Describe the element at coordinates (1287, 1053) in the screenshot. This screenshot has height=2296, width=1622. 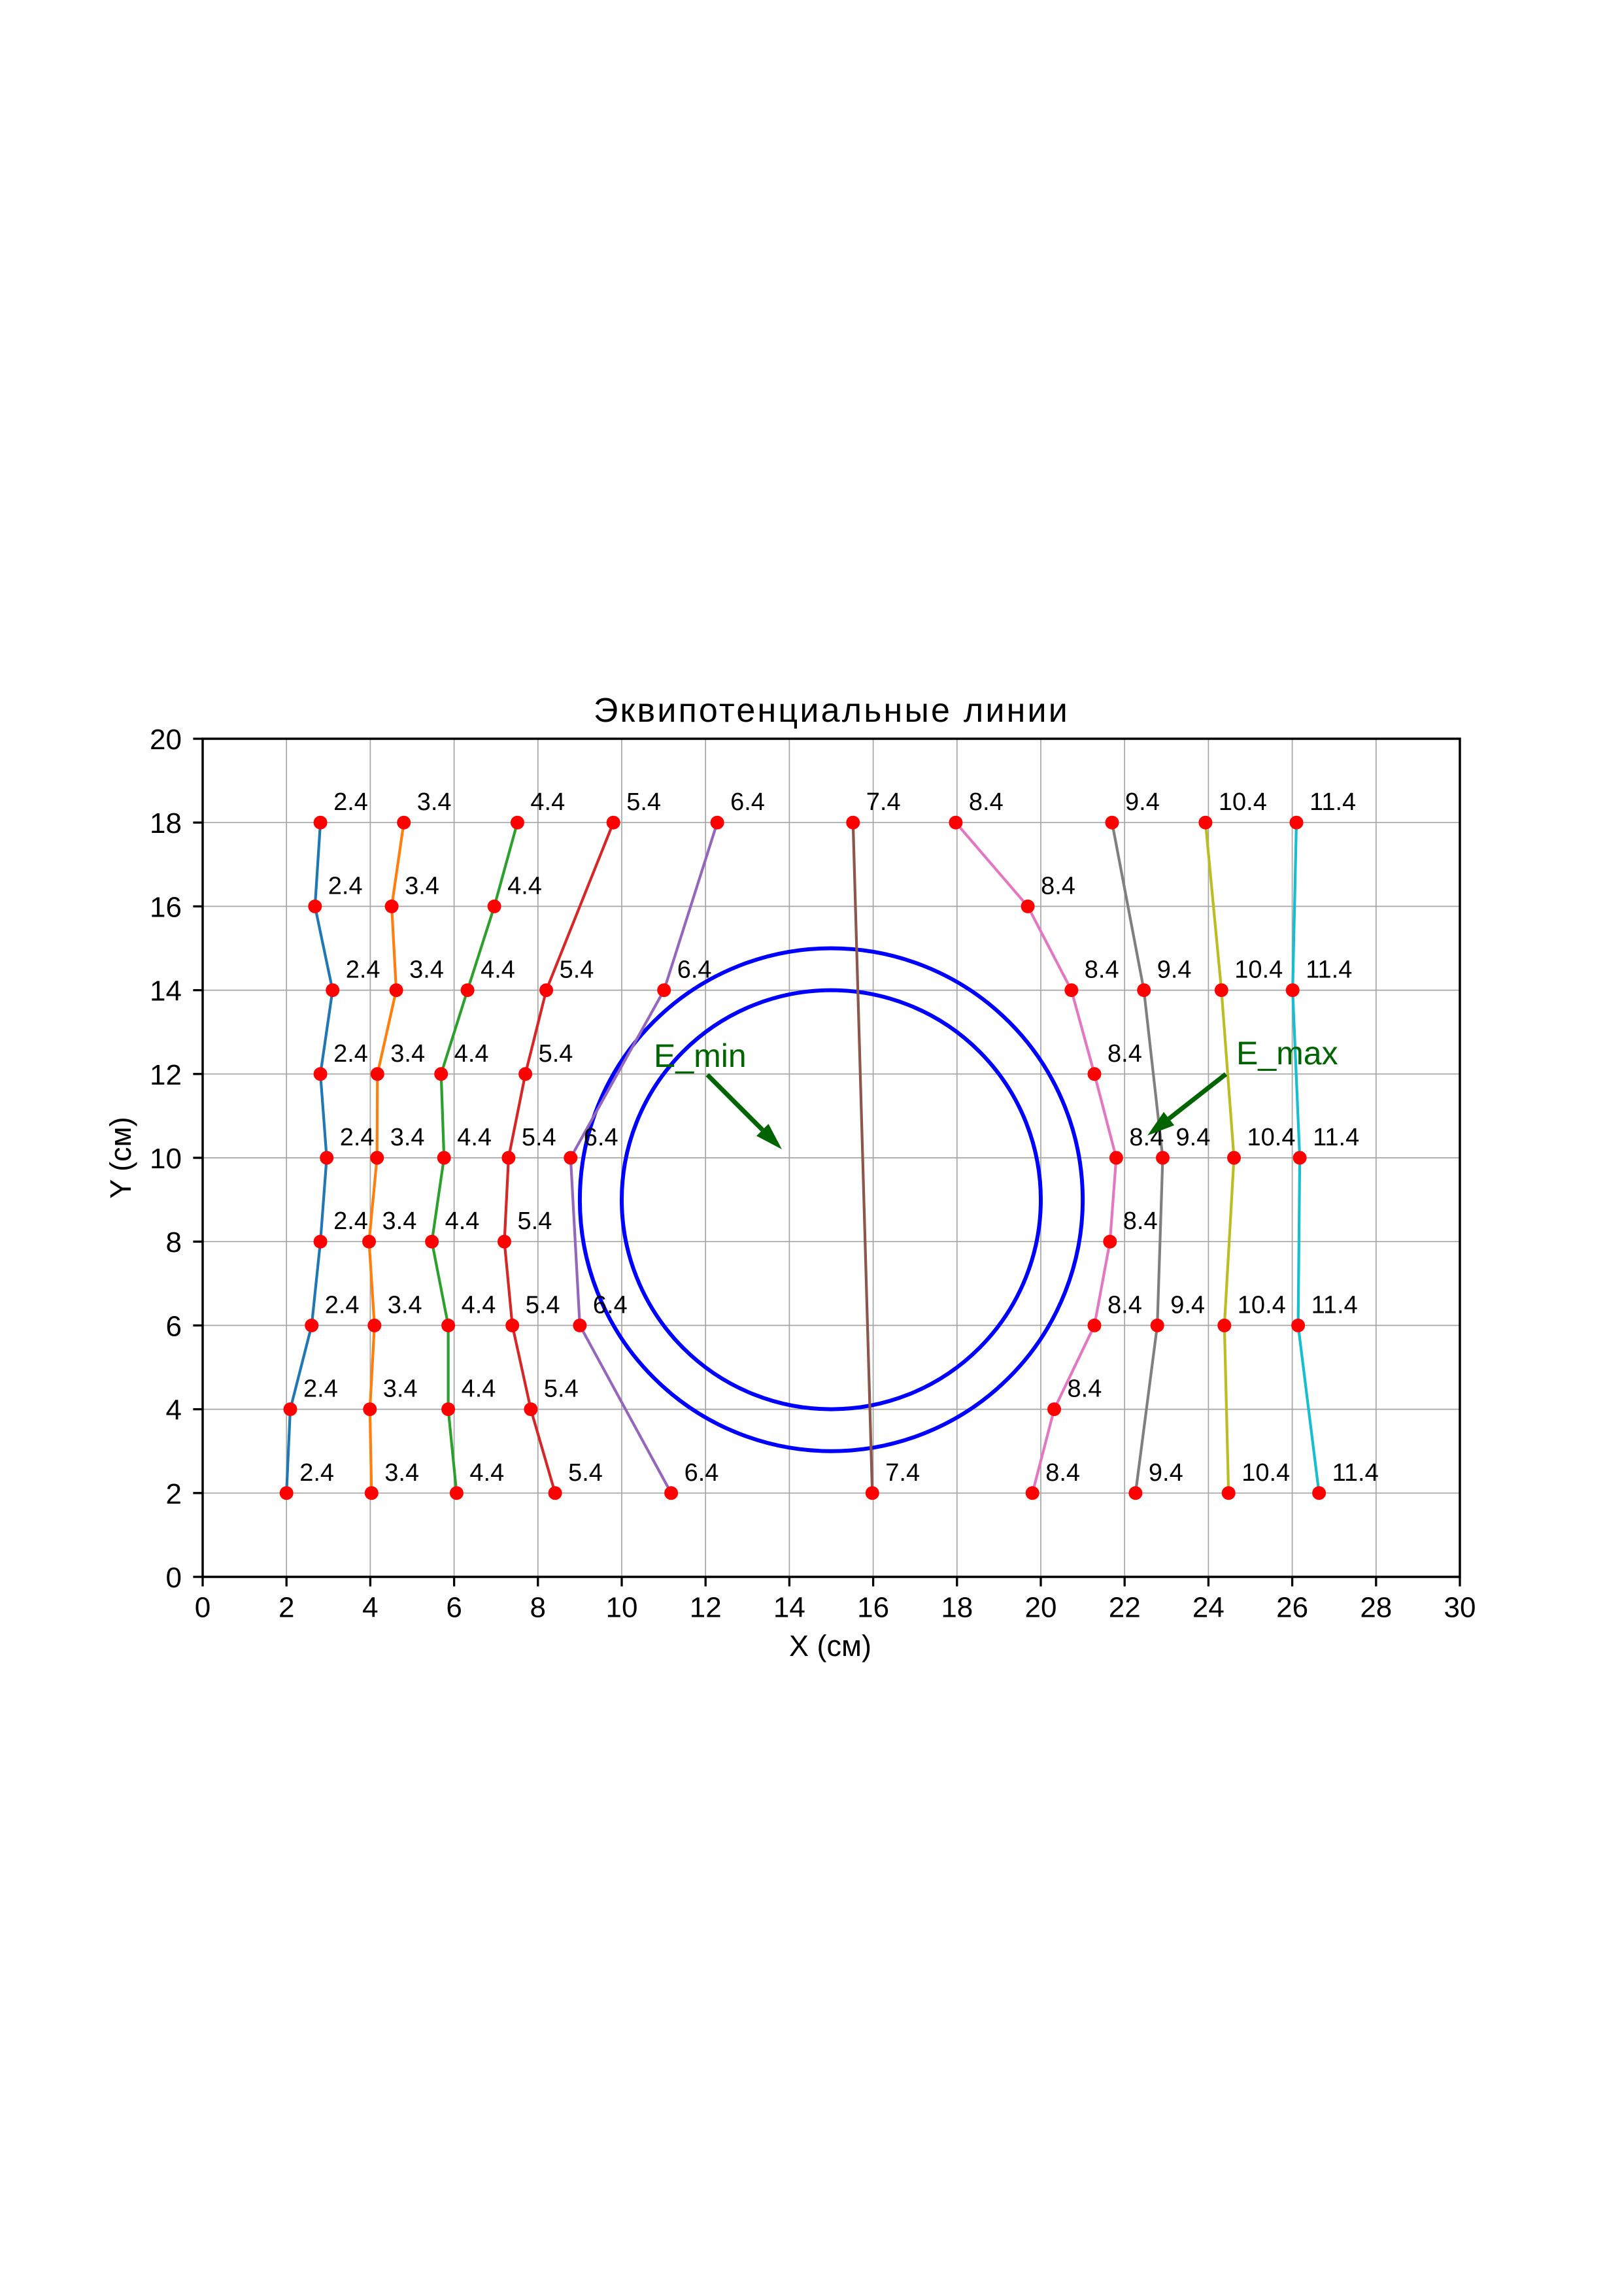
I see `svg-text: E_max` at that location.